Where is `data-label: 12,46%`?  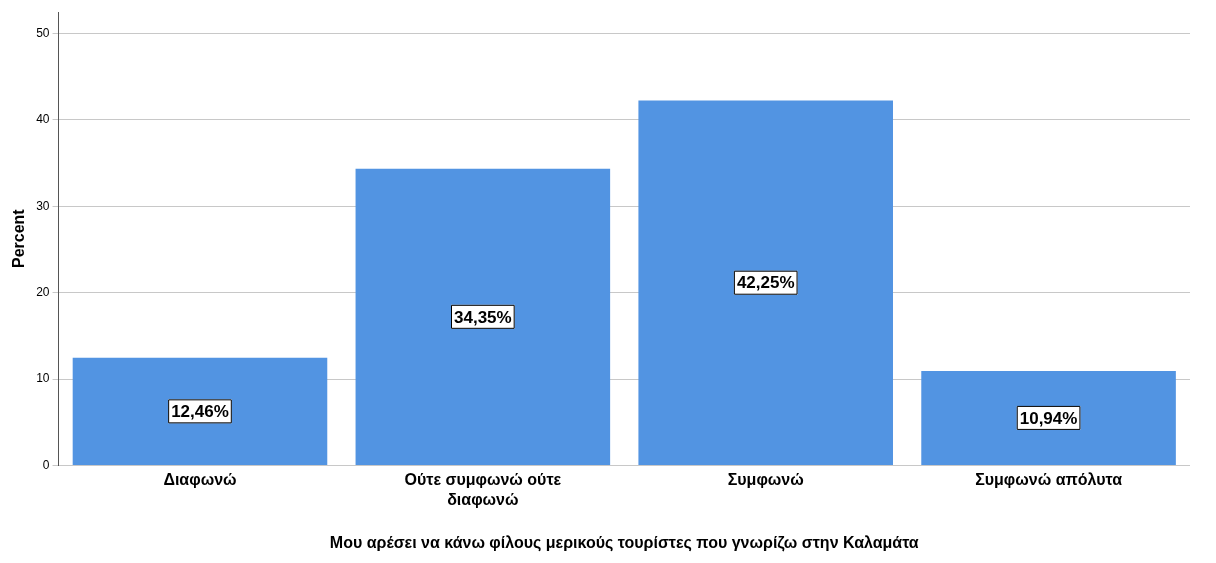 data-label: 12,46% is located at coordinates (200, 412).